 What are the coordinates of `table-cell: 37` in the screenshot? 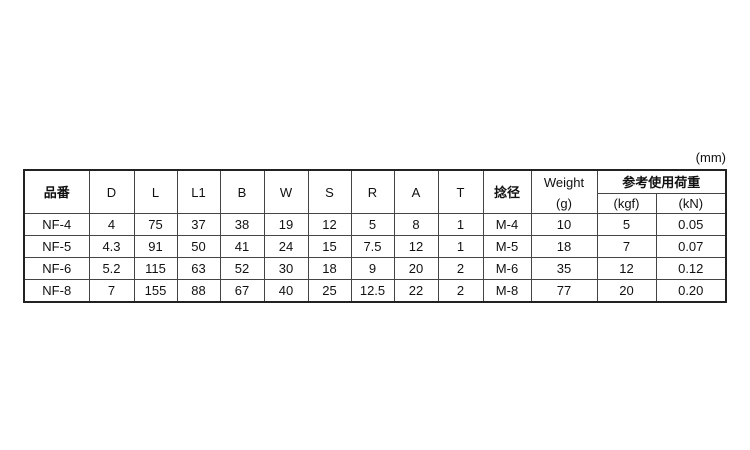 It's located at (198, 224).